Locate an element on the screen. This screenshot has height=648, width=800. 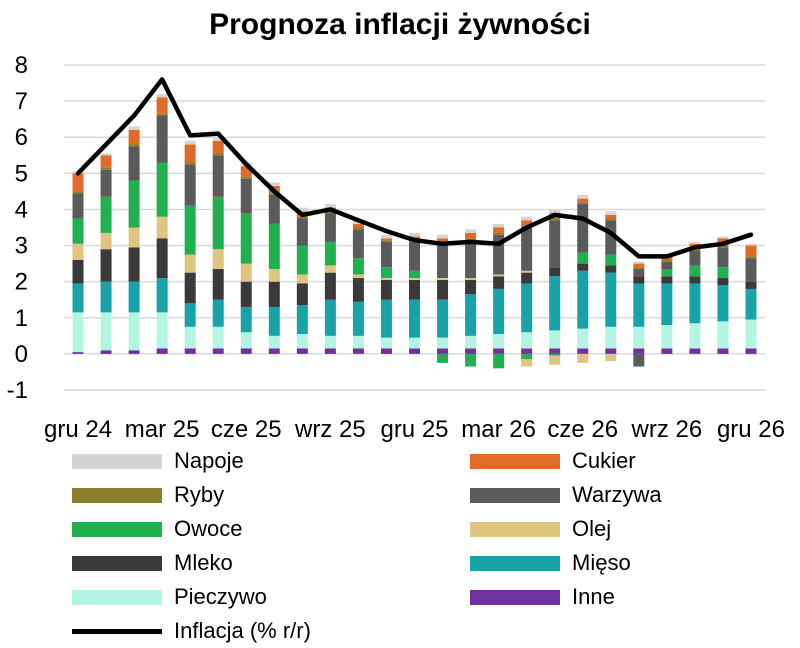
y-tick-label: 7 is located at coordinates (21, 101).